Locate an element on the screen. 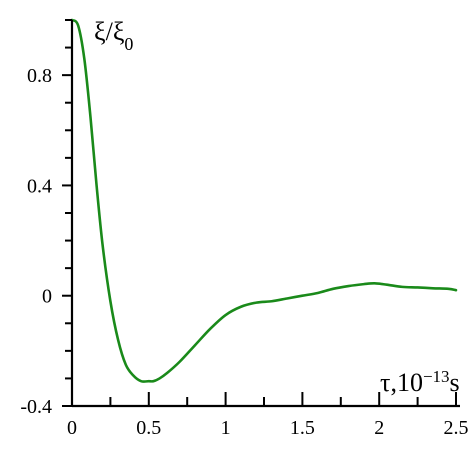 The height and width of the screenshot is (465, 474). x-tick-label: 1 is located at coordinates (226, 428).